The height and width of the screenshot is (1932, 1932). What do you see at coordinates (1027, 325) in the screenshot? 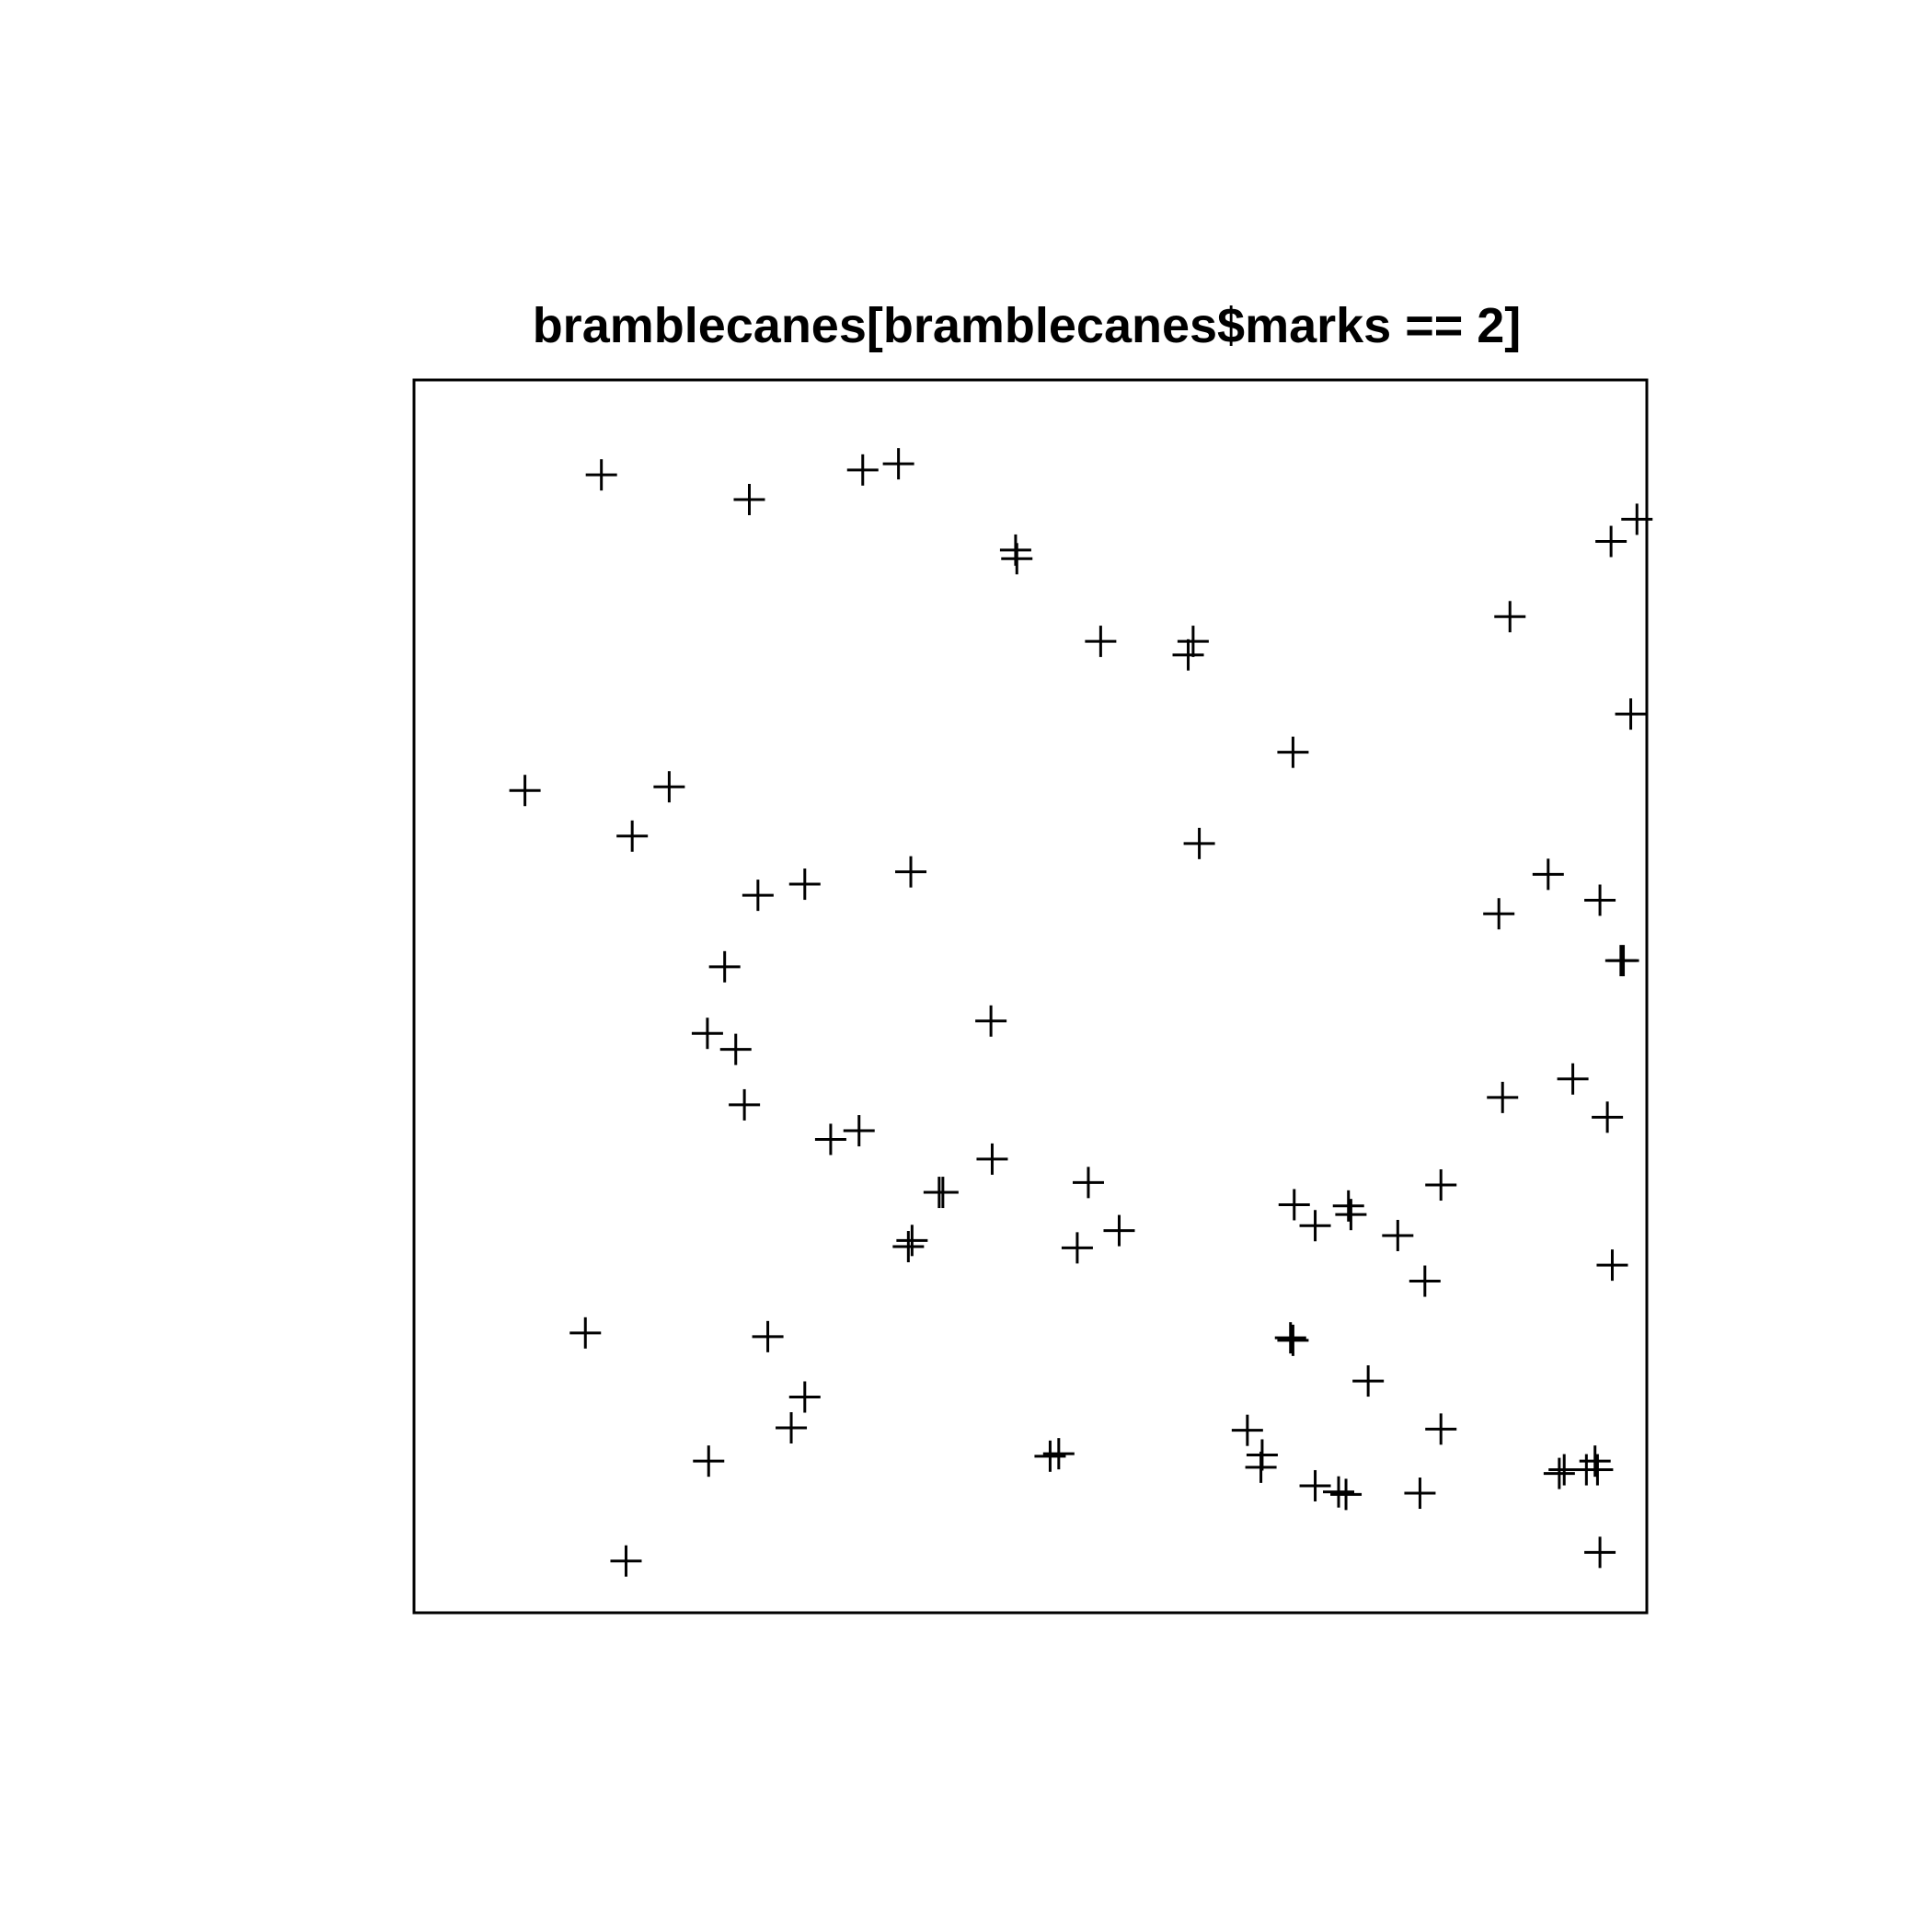
I see `chart-title: bramblecanes[bramblecanes$marks == 2]` at bounding box center [1027, 325].